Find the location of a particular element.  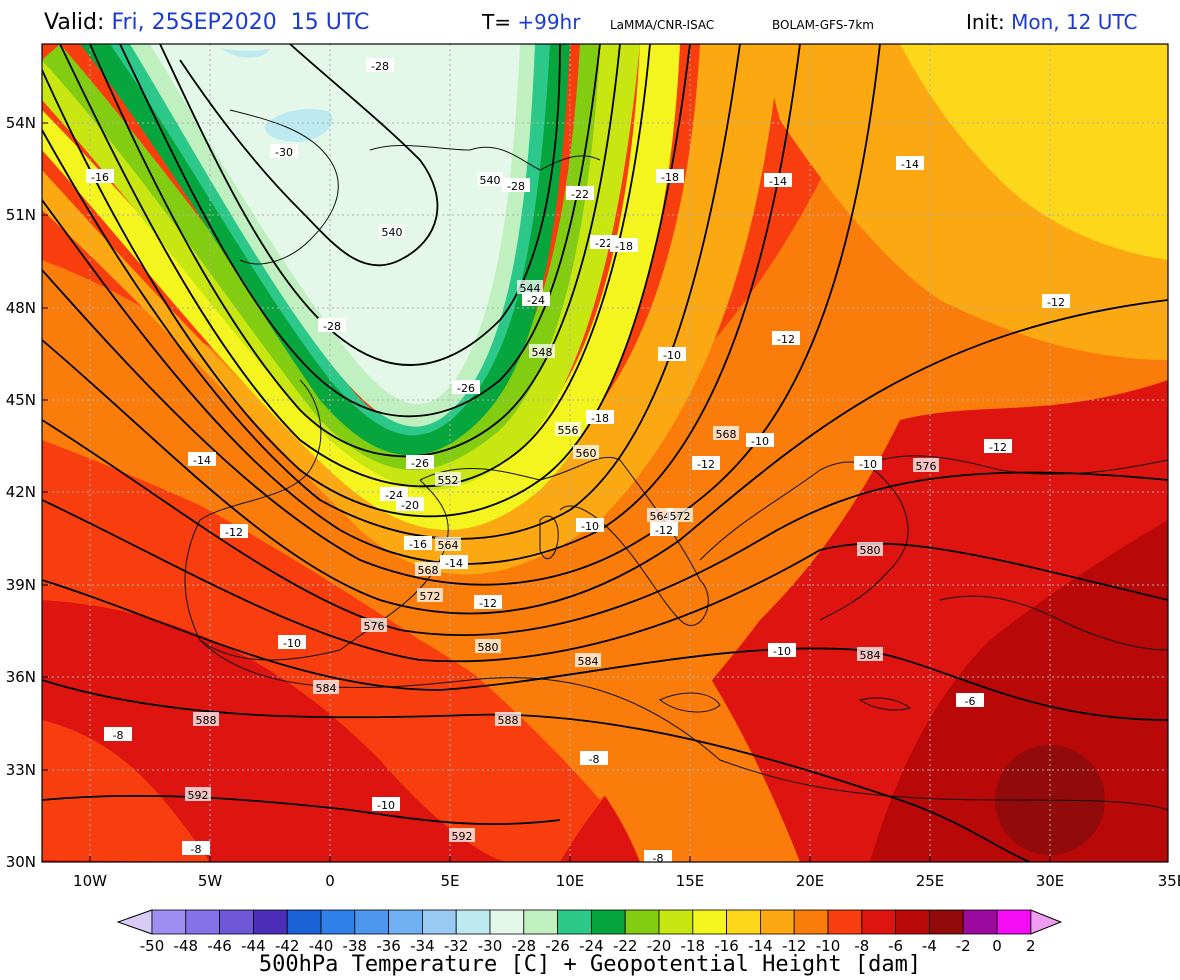

temperature-label: -6 is located at coordinates (970, 701).